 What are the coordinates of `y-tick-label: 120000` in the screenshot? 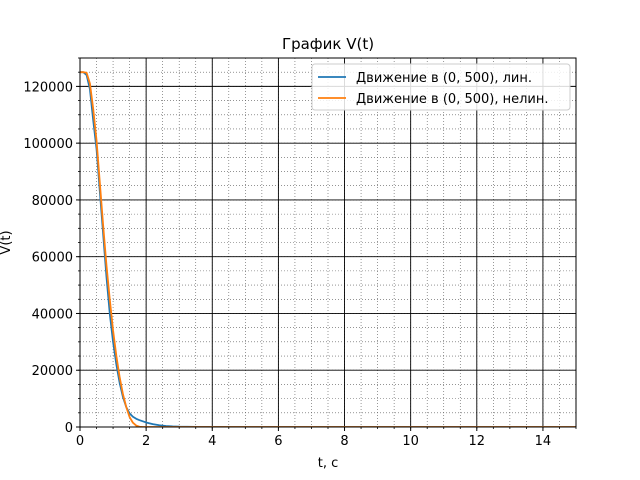 It's located at (48, 87).